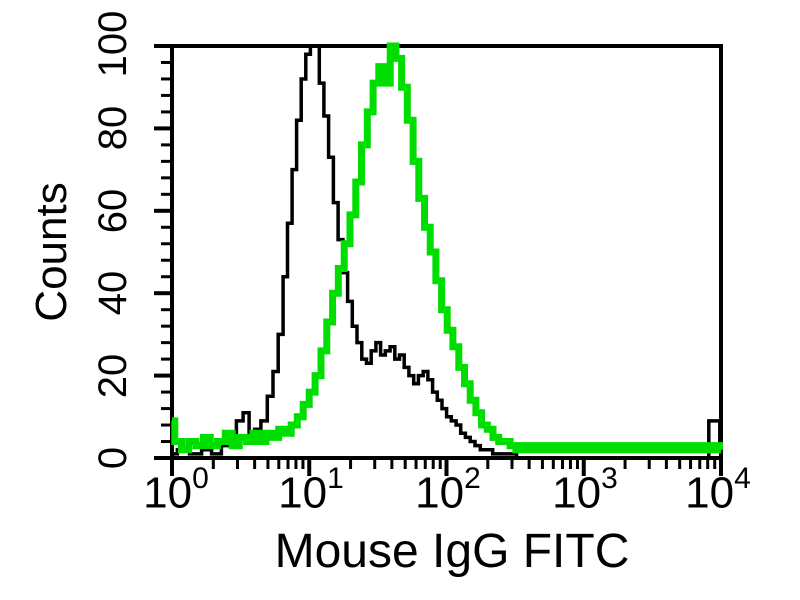 This screenshot has height=600, width=800. Describe the element at coordinates (51, 252) in the screenshot. I see `y-axis-title: Counts` at that location.